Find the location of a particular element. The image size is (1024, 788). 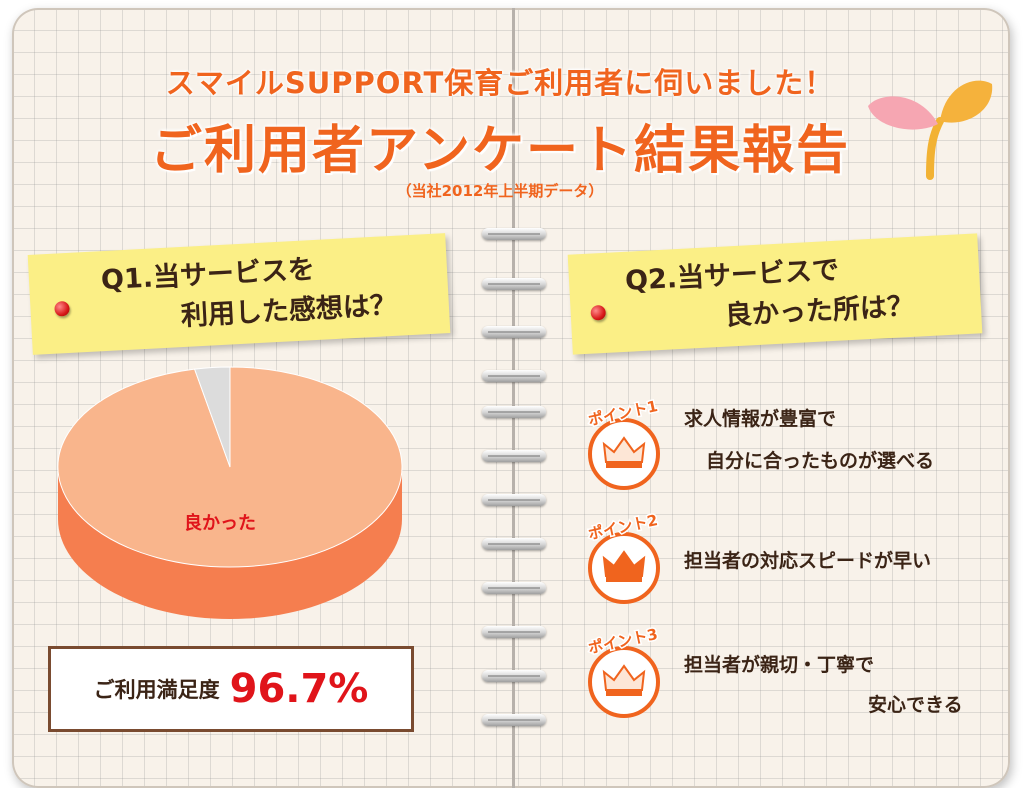

point-3-line1: 担当者が親切・丁寧で is located at coordinates (779, 665).